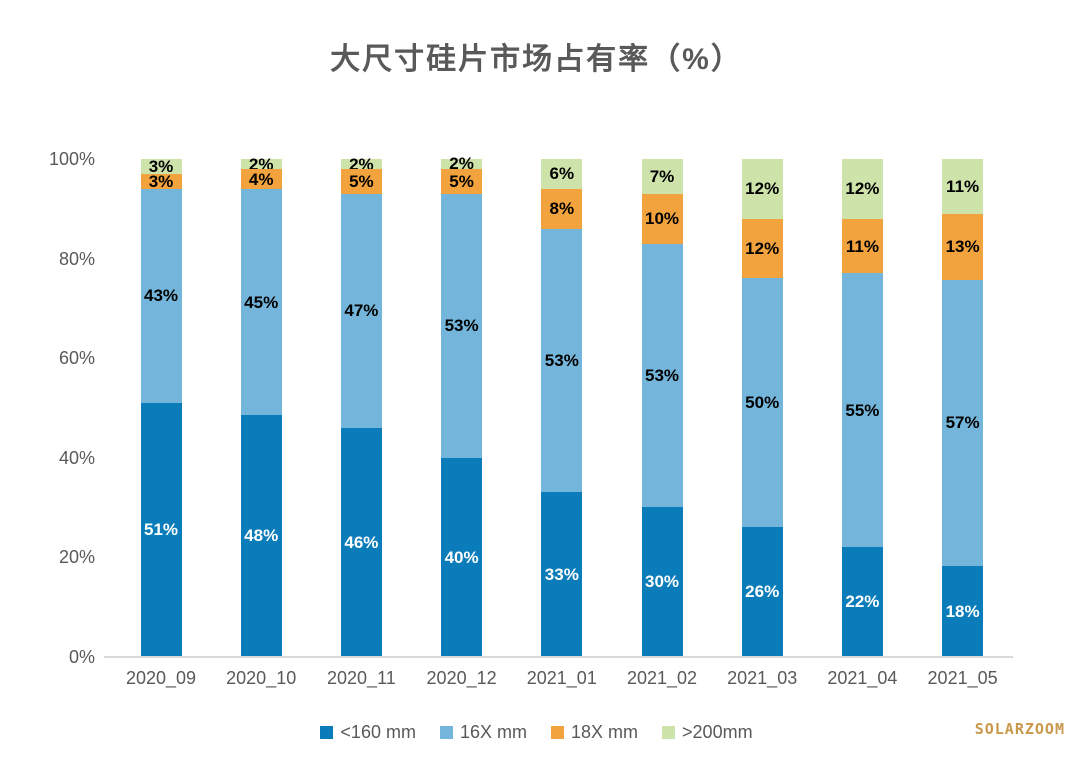 This screenshot has width=1073, height=762. What do you see at coordinates (562, 209) in the screenshot?
I see `segment-value-label: 8%` at bounding box center [562, 209].